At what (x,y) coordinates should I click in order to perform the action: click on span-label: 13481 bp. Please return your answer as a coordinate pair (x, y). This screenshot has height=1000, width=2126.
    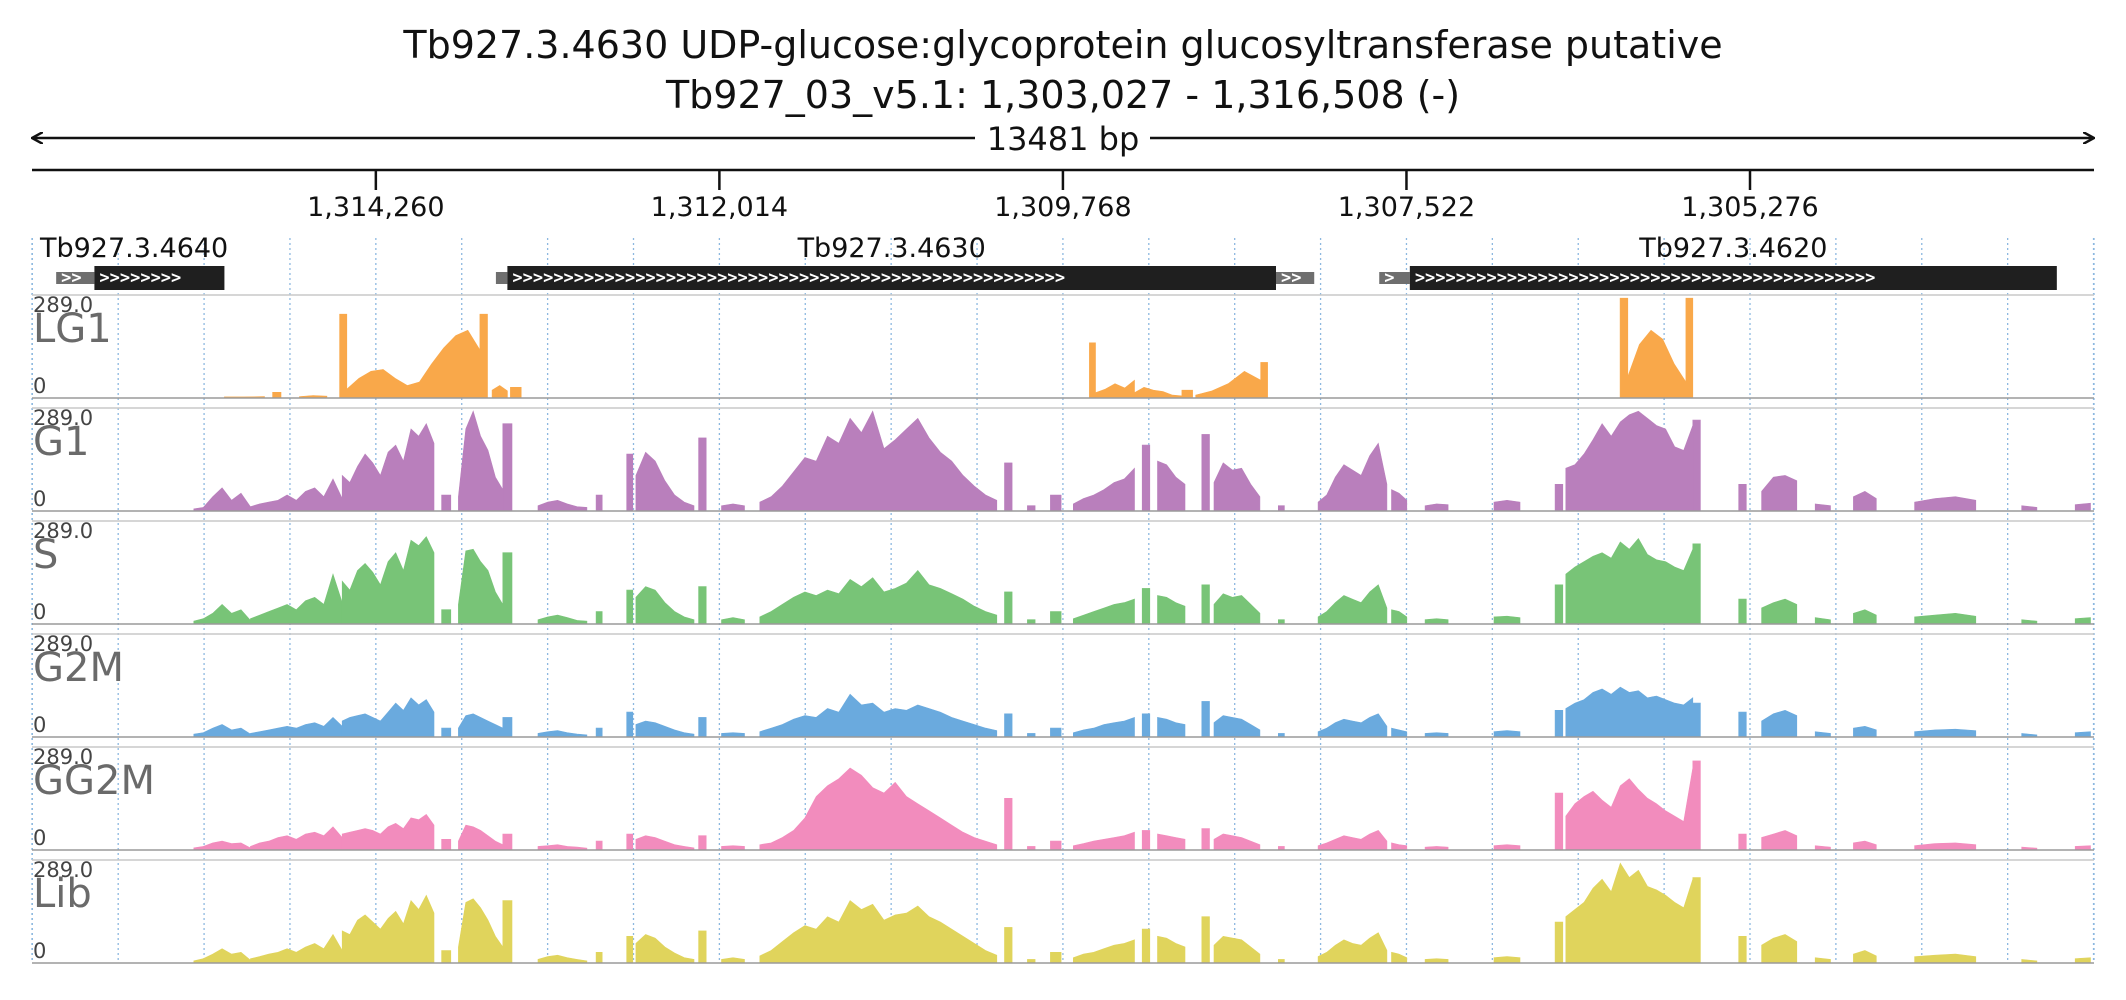
    Looking at the image, I should click on (1063, 139).